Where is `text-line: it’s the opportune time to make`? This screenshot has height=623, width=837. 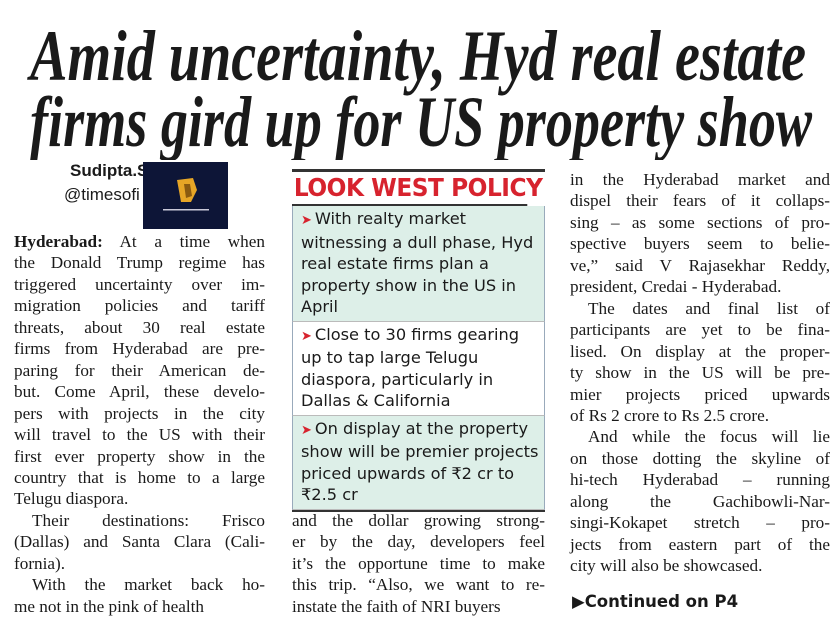
text-line: it’s the opportune time to make is located at coordinates (418, 563).